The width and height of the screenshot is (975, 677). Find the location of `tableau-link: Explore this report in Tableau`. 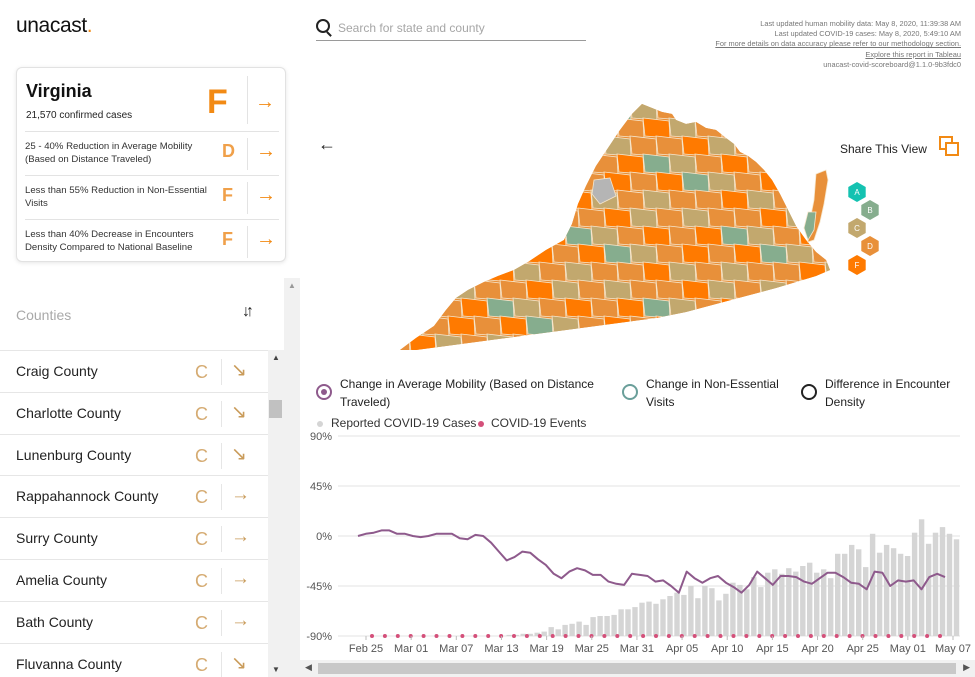

tableau-link: Explore this report in Tableau is located at coordinates (913, 54).